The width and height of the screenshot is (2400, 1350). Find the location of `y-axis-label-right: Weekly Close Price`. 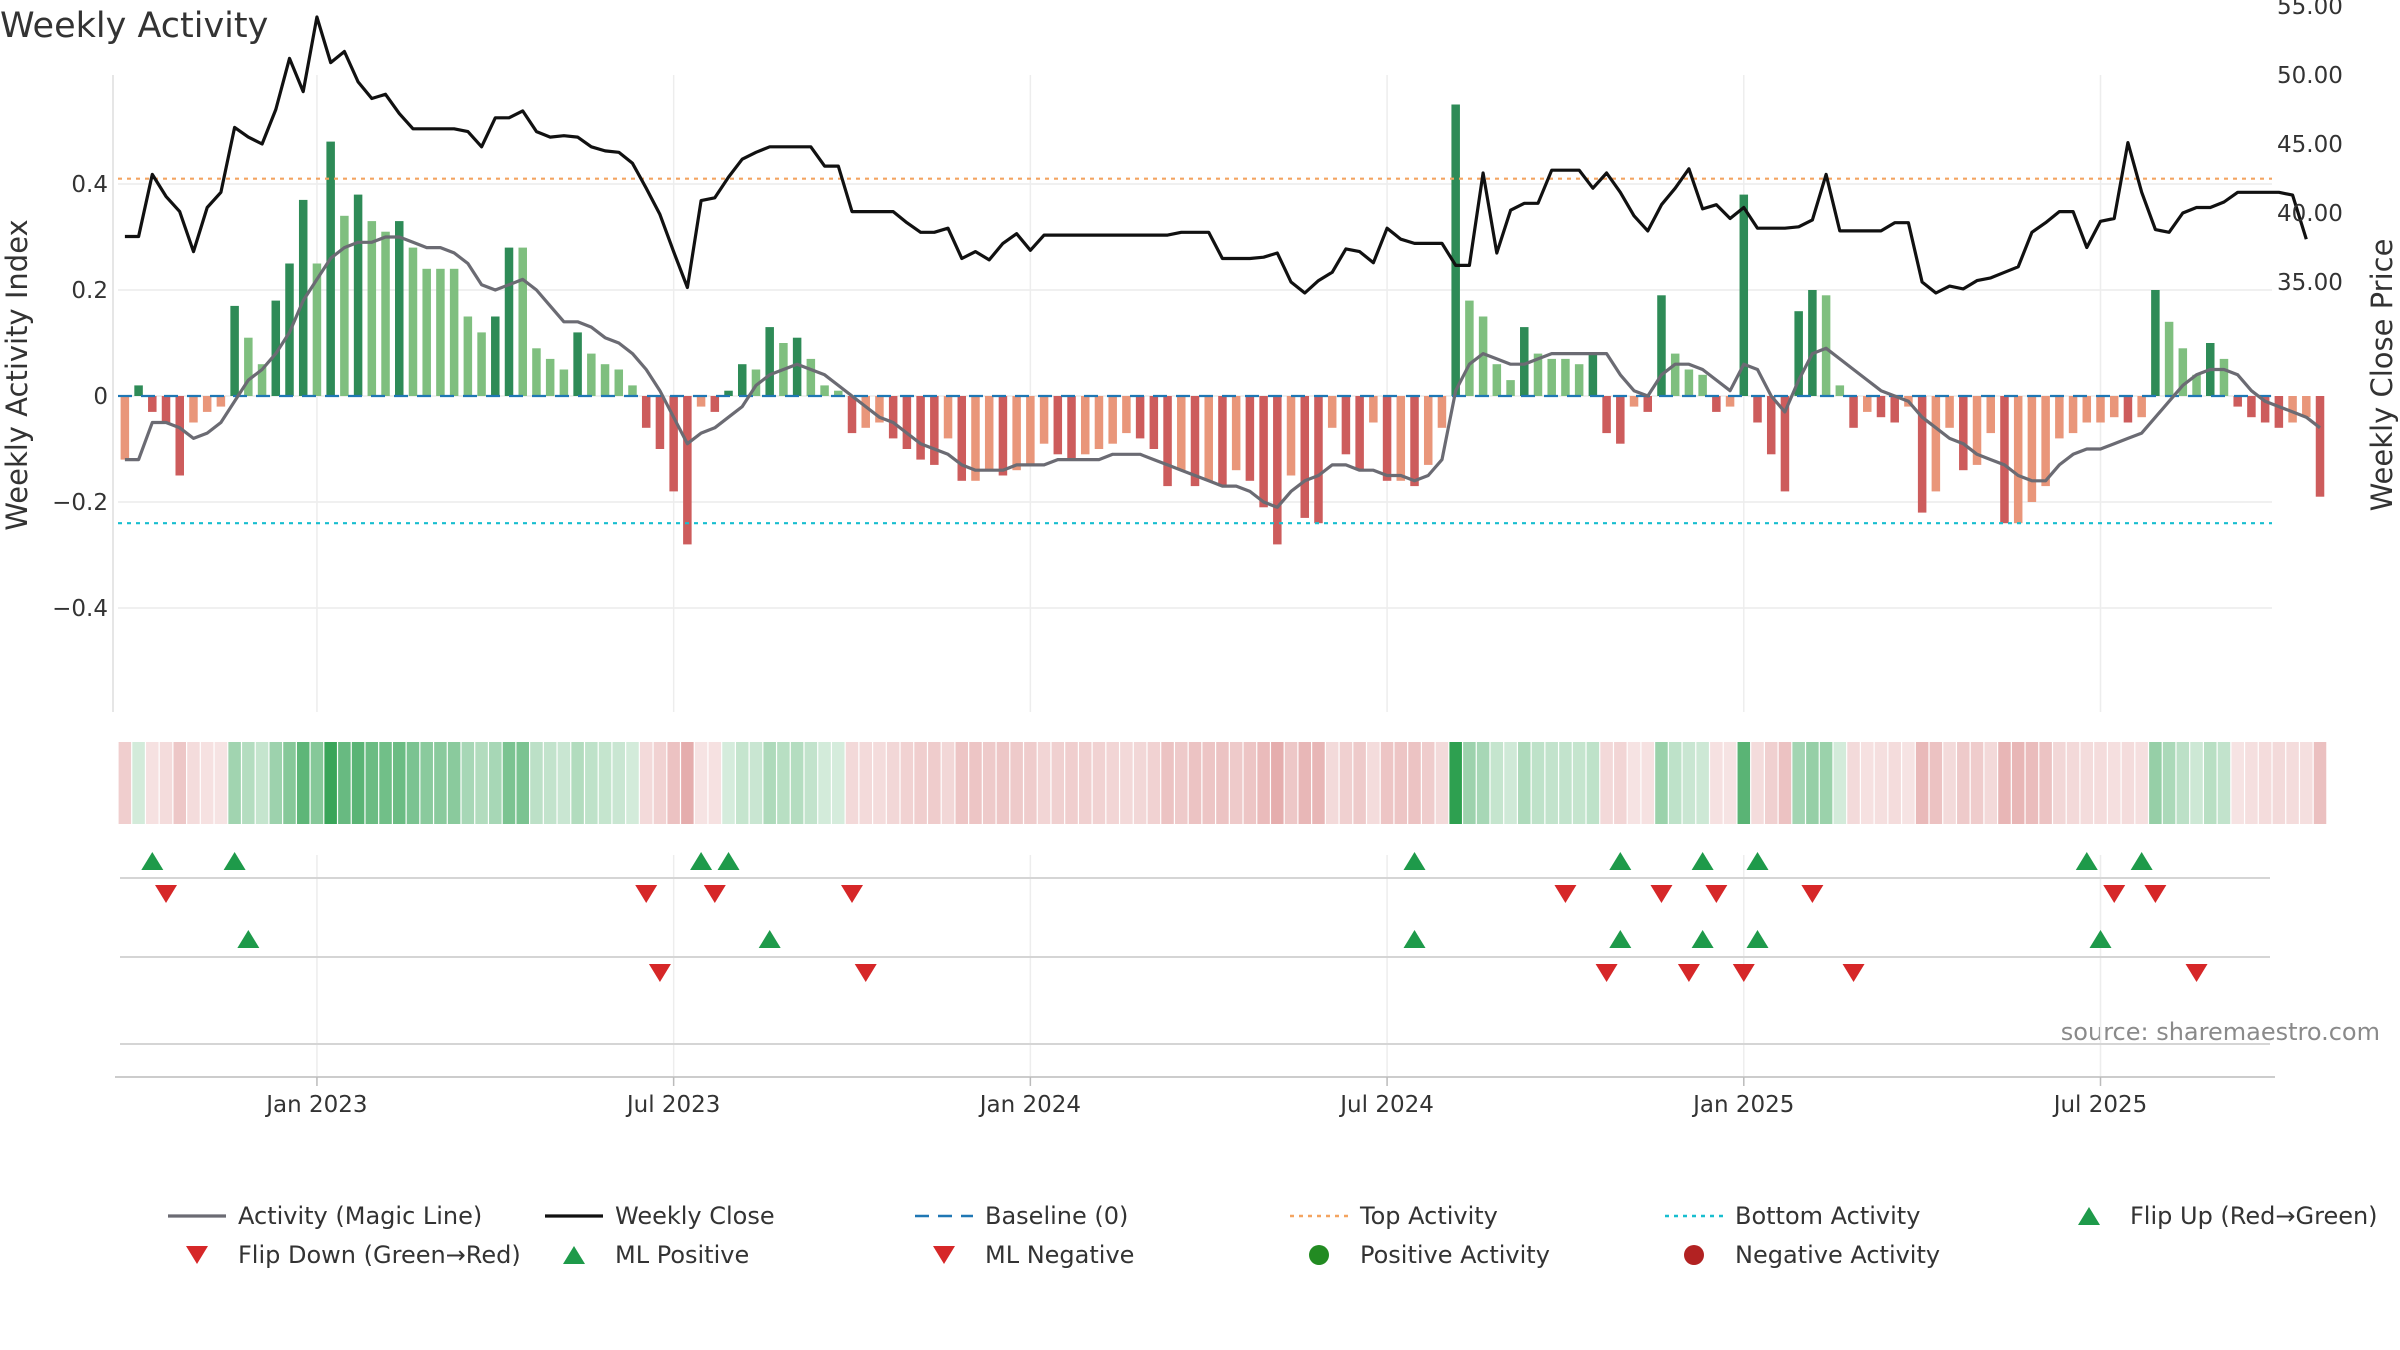

y-axis-label-right: Weekly Close Price is located at coordinates (2382, 375).